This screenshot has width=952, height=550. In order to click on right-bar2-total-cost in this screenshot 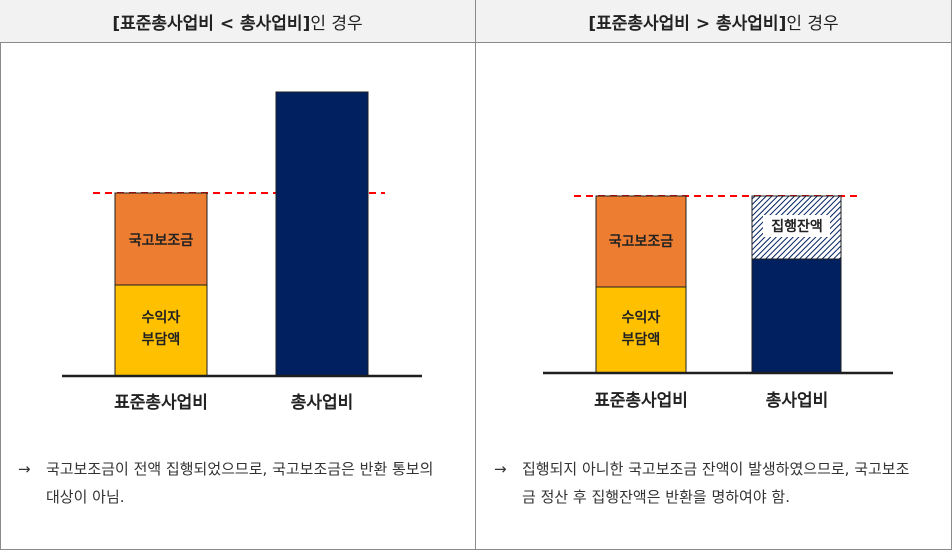, I will do `click(796, 316)`.